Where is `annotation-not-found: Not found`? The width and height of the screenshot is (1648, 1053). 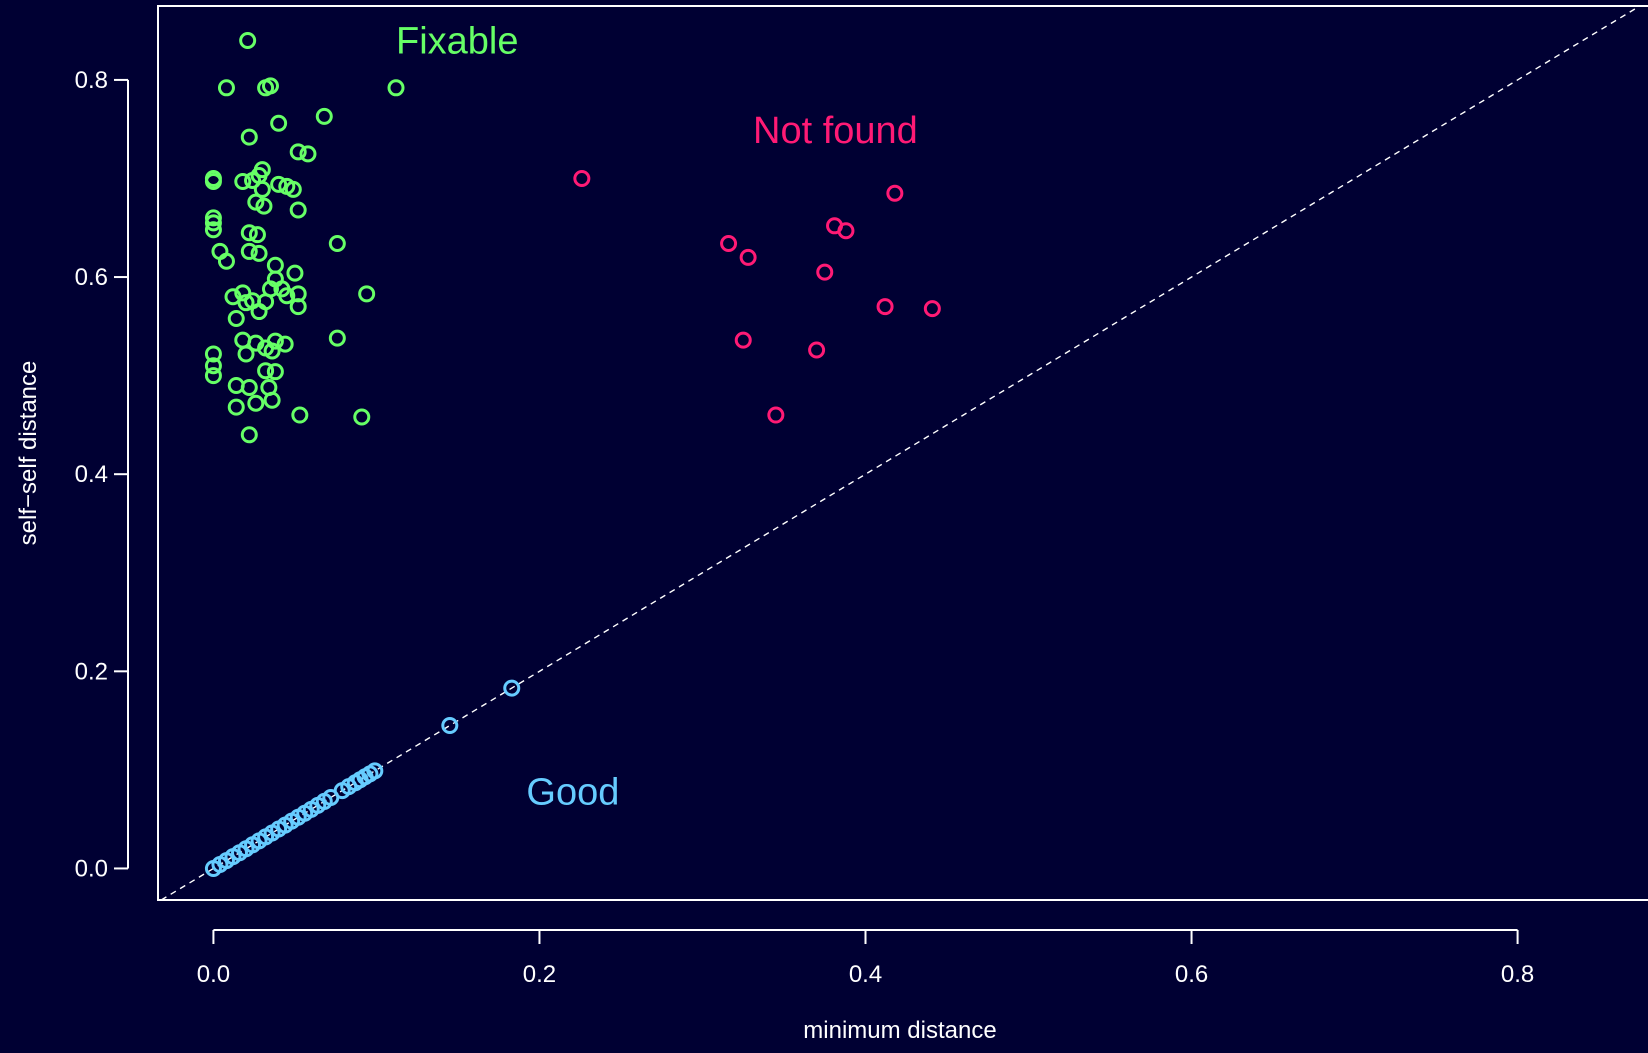
annotation-not-found: Not found is located at coordinates (835, 131).